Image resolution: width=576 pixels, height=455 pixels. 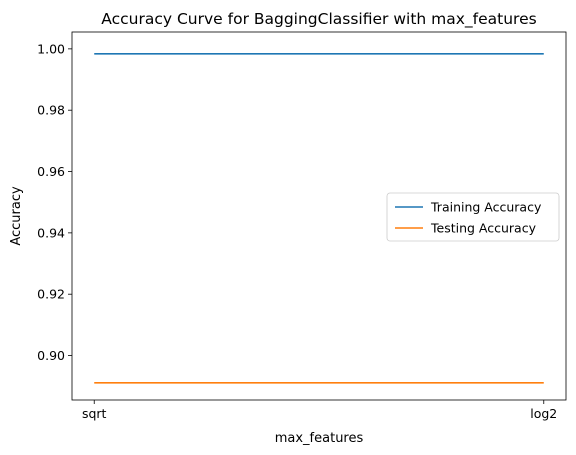 I want to click on x-tick-label: log2, so click(x=543, y=413).